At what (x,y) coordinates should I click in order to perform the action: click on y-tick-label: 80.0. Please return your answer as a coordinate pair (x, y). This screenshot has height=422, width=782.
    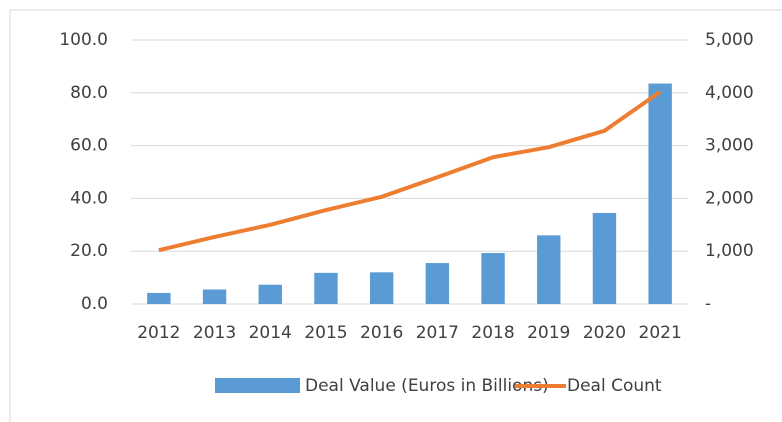
    Looking at the image, I should click on (89, 93).